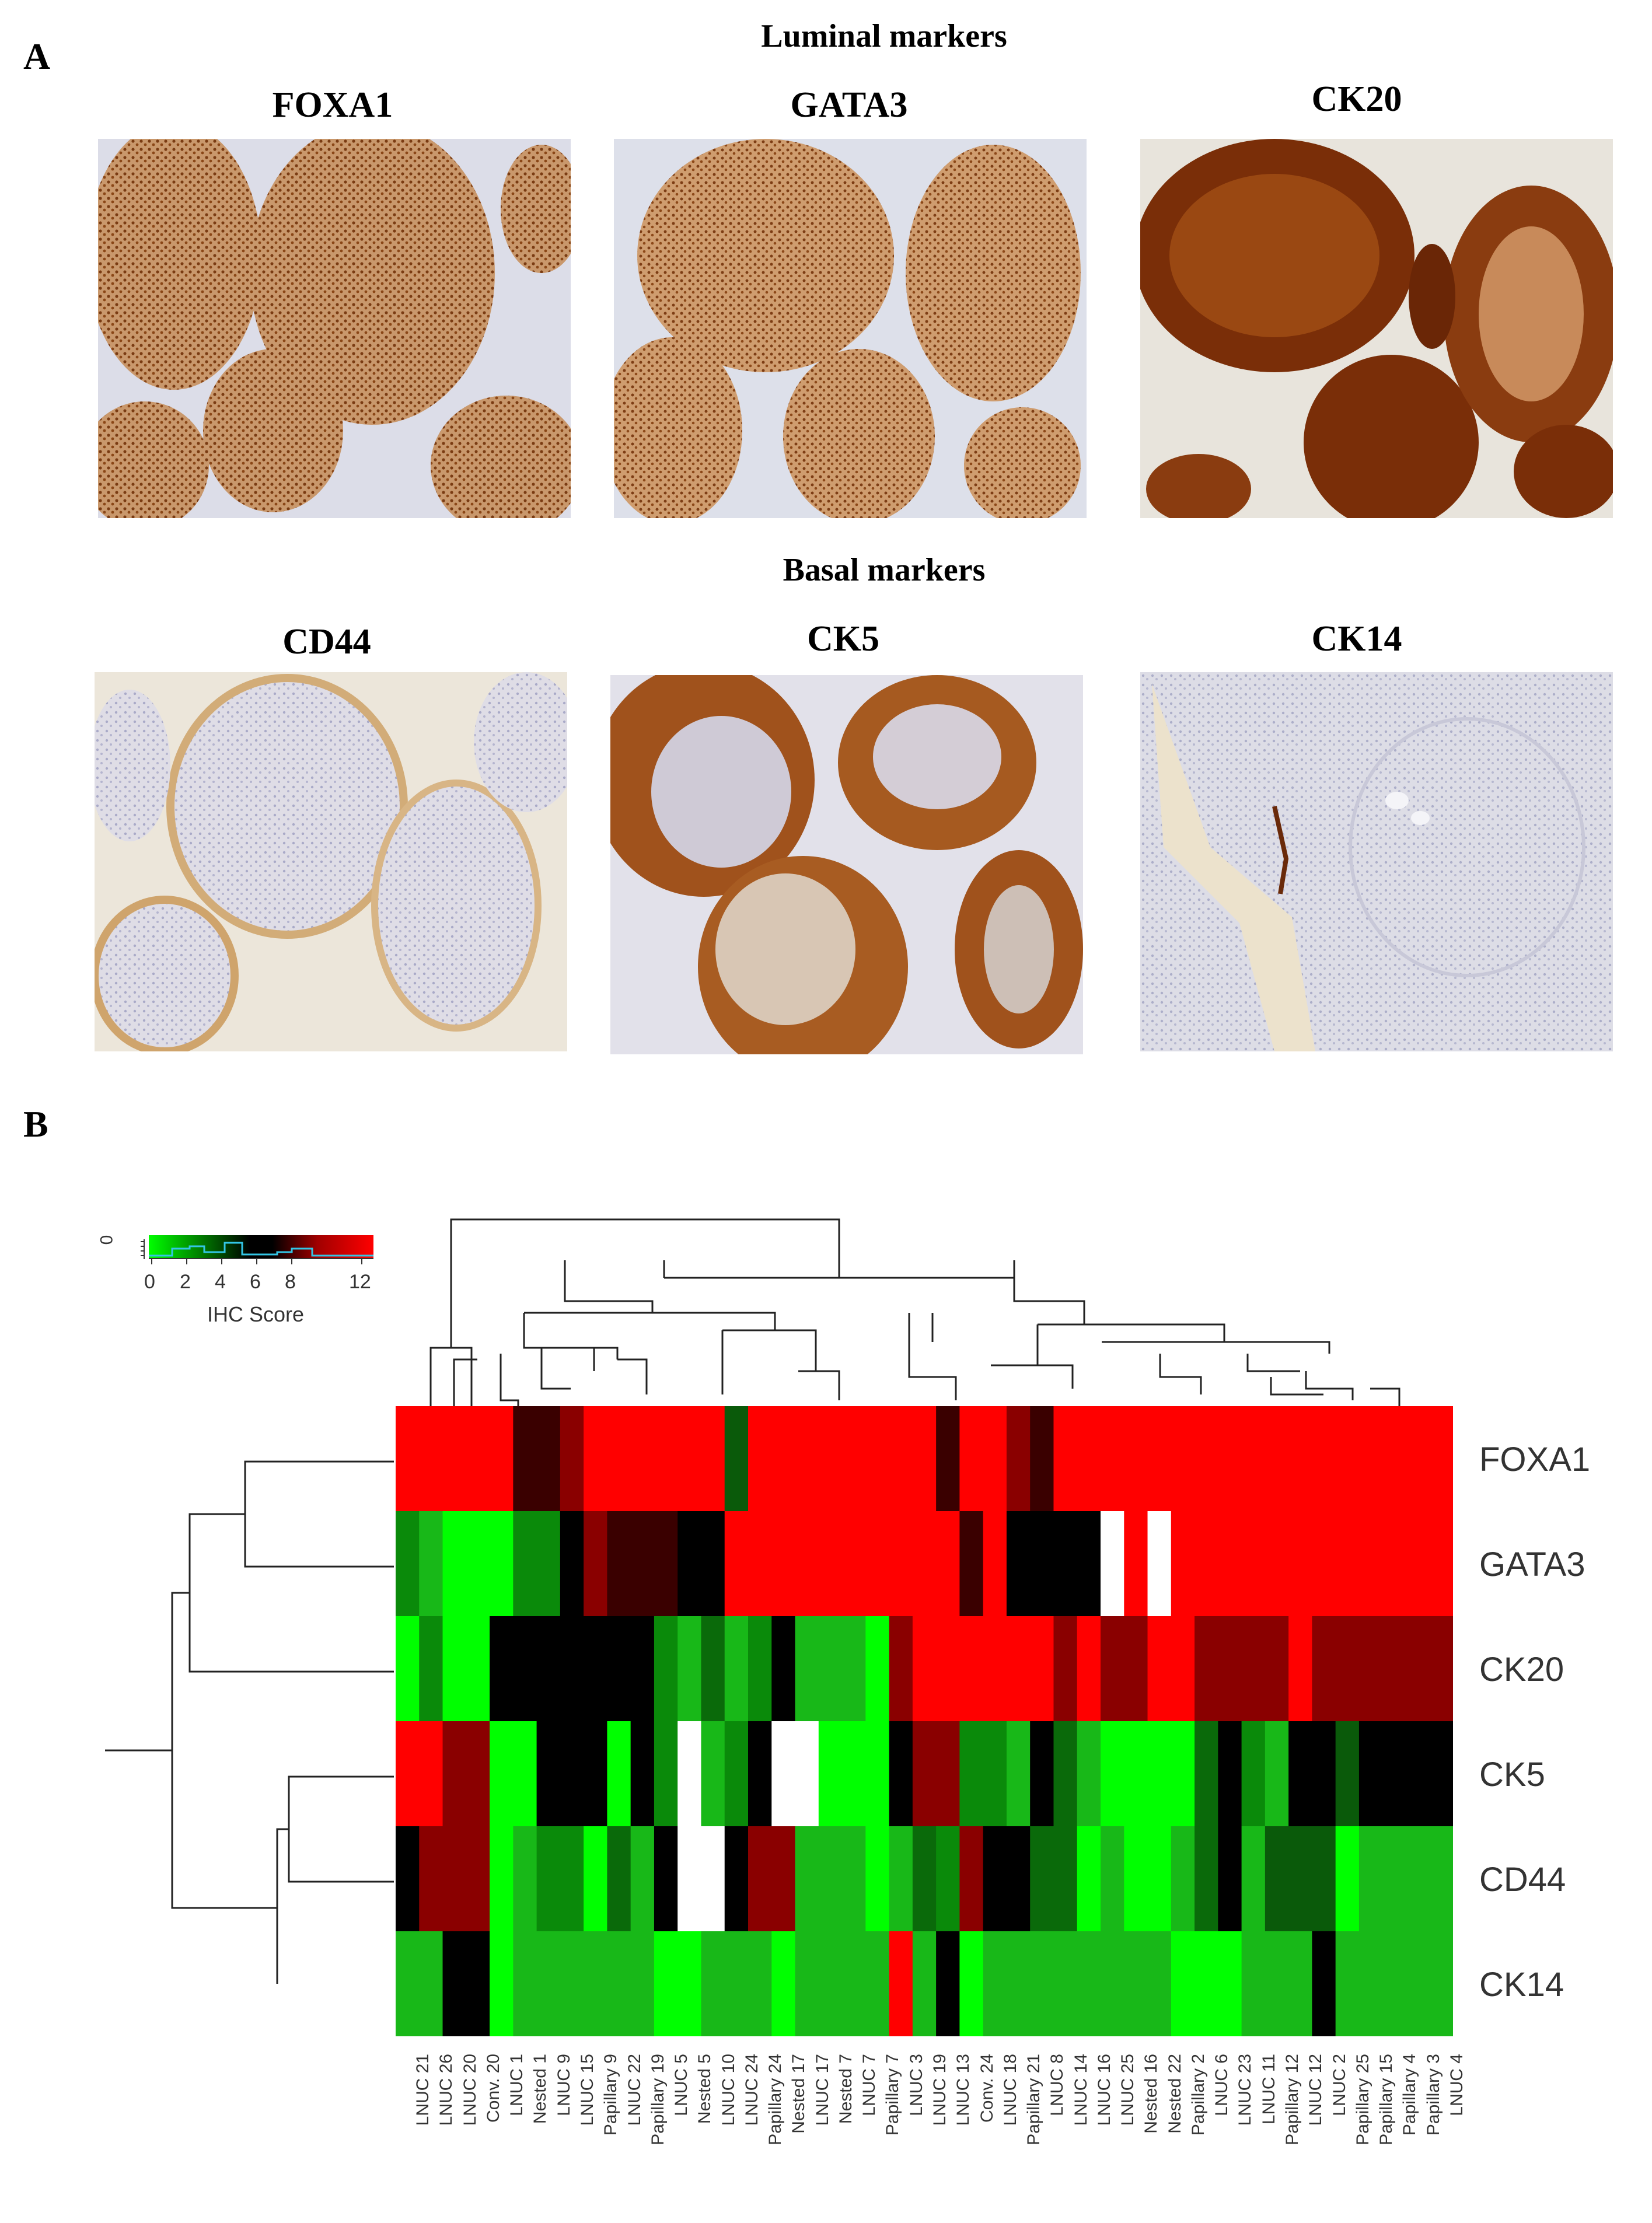 The width and height of the screenshot is (1652, 2223). What do you see at coordinates (843, 639) in the screenshot?
I see `marker-title-ck5: CK5` at bounding box center [843, 639].